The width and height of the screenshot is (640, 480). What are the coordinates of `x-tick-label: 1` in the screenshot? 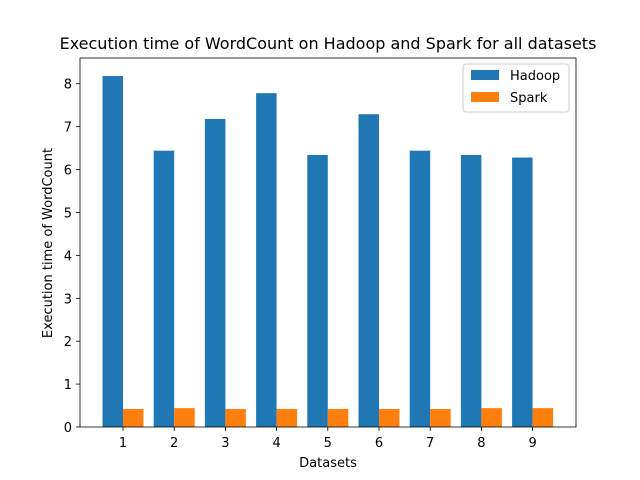 It's located at (123, 443).